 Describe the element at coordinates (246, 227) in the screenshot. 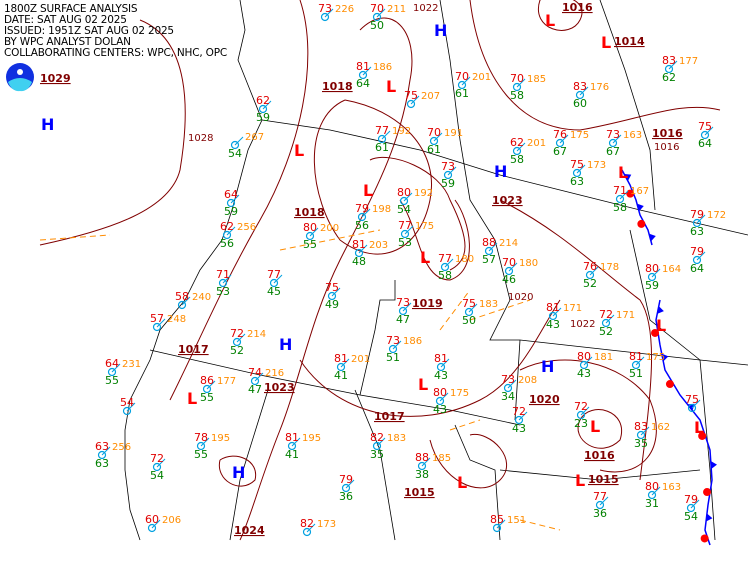

I see `station-pressure: 256` at that location.